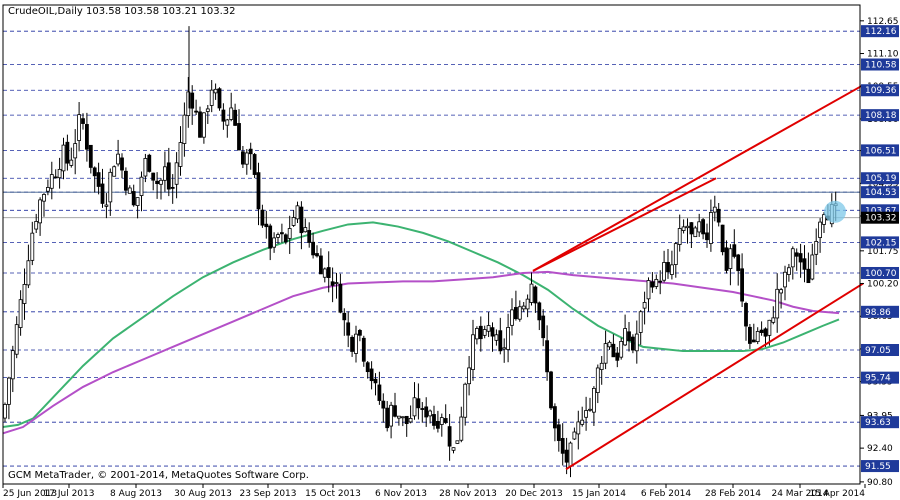 The width and height of the screenshot is (900, 500). I want to click on x-tick-label: 30 Aug 2013, so click(203, 494).